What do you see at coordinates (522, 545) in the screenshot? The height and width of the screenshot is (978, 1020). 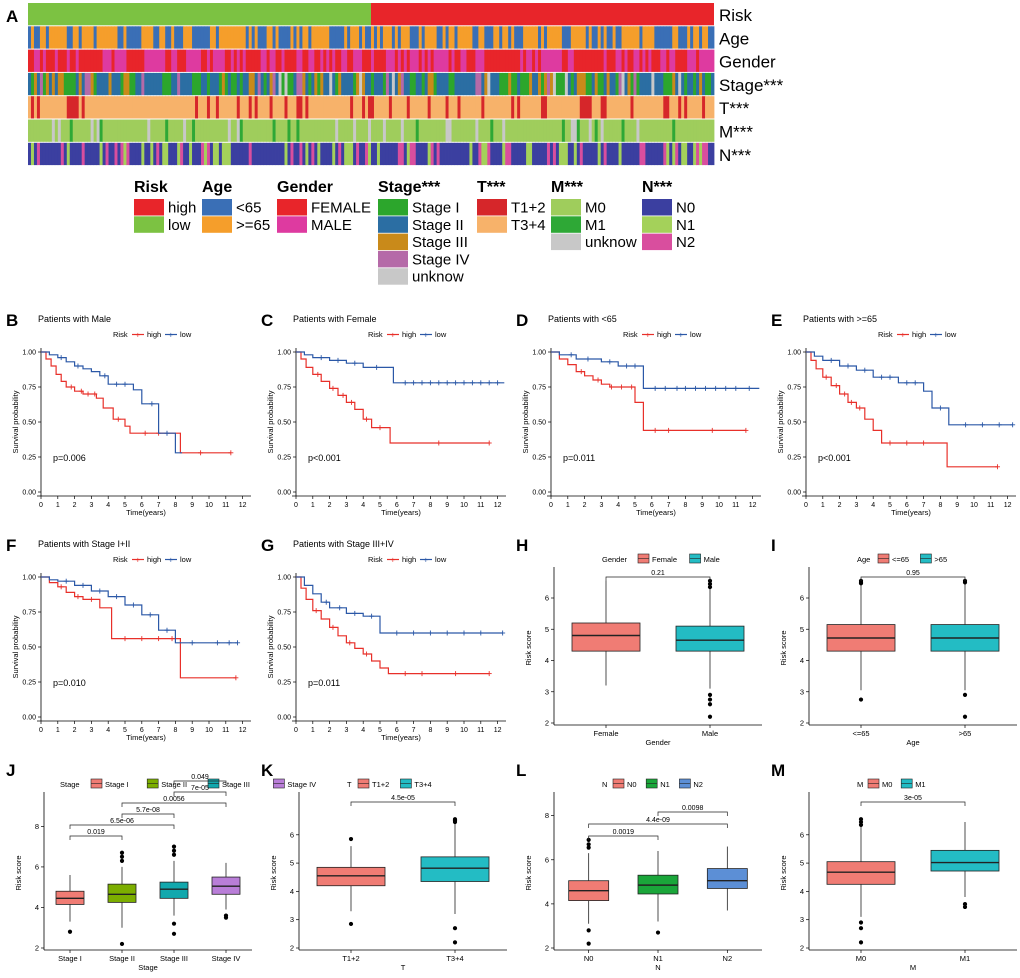 I see `panel-letter: H` at bounding box center [522, 545].